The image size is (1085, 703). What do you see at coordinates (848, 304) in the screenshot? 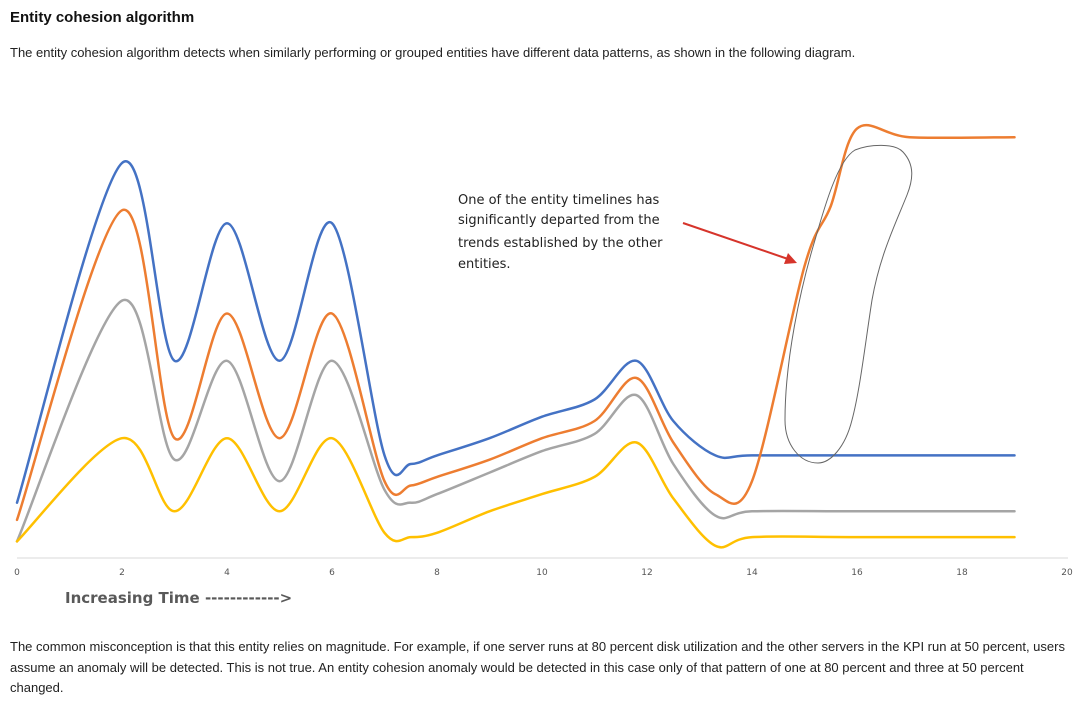
I see `highlight-outline` at bounding box center [848, 304].